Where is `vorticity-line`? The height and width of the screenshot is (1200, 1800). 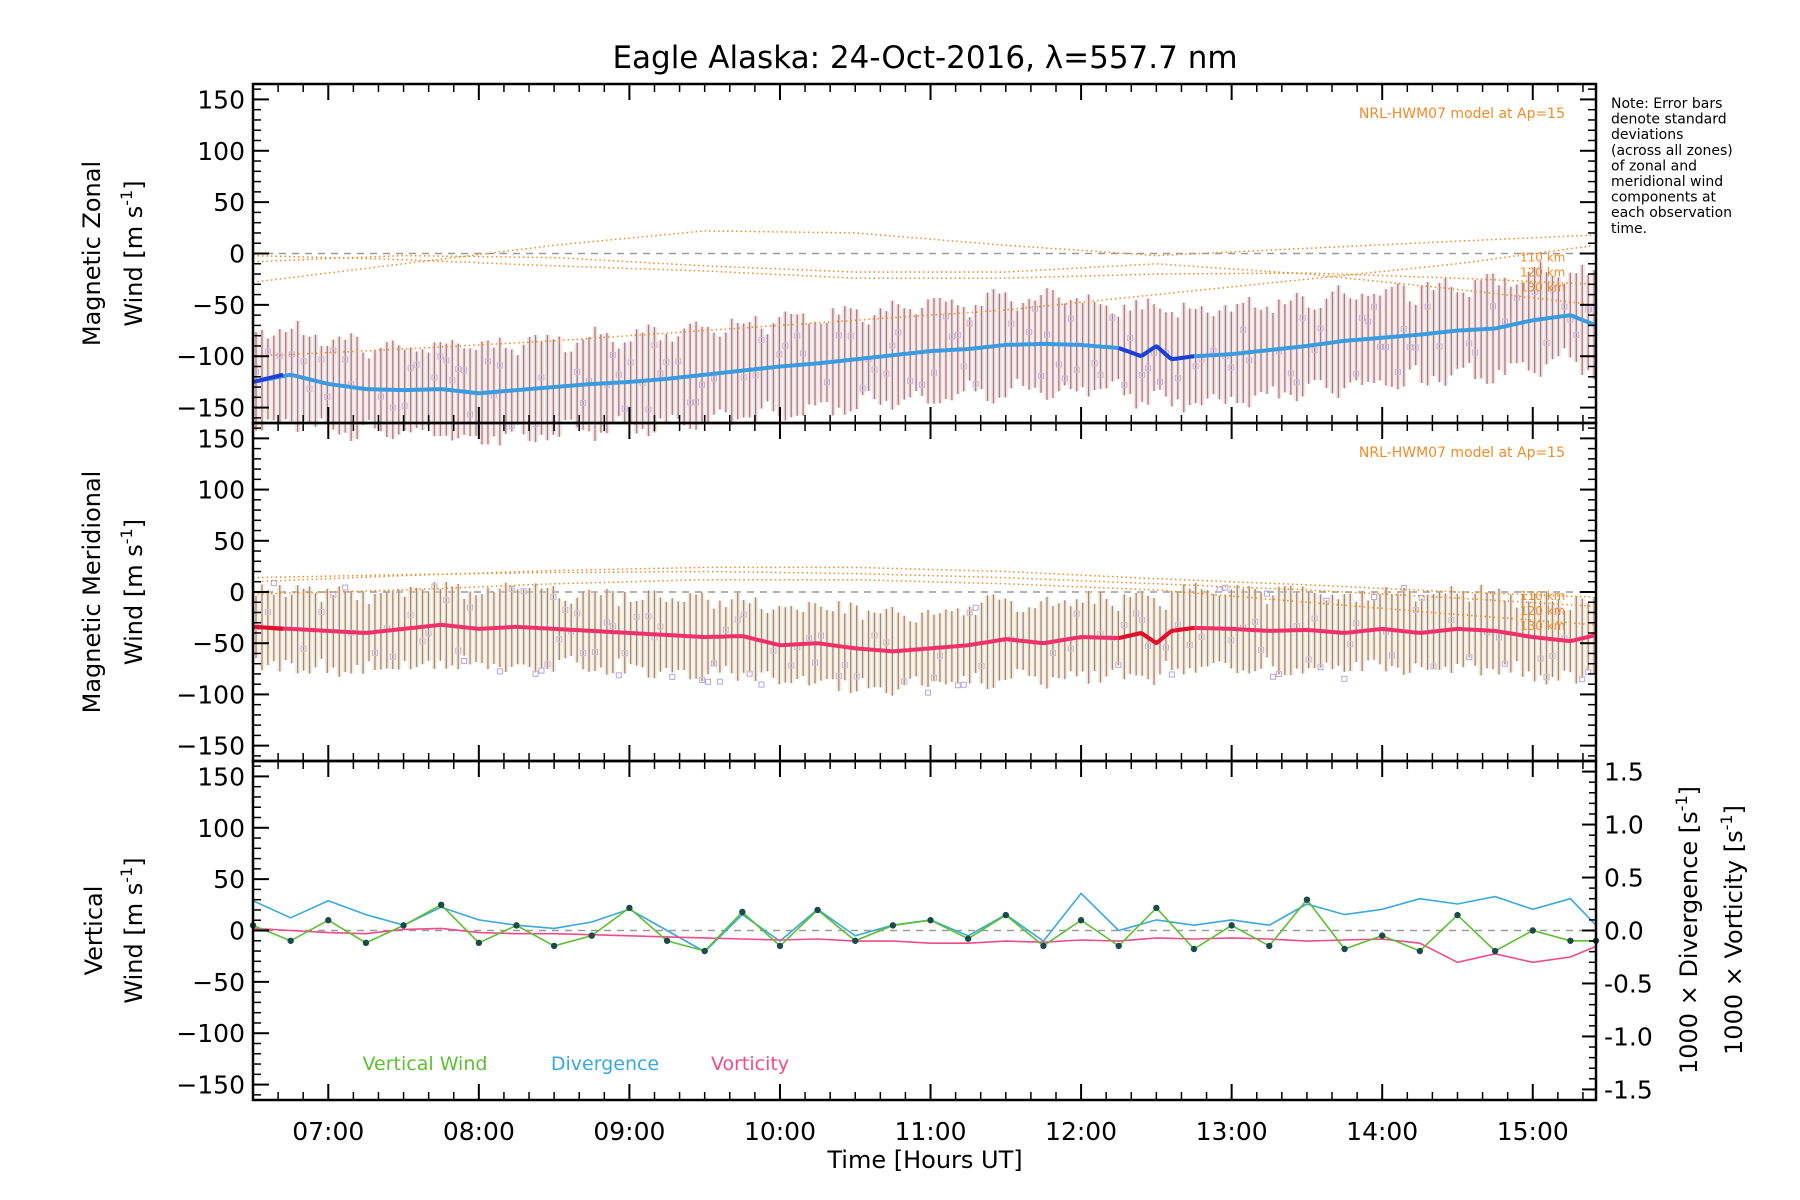
vorticity-line is located at coordinates (924, 945).